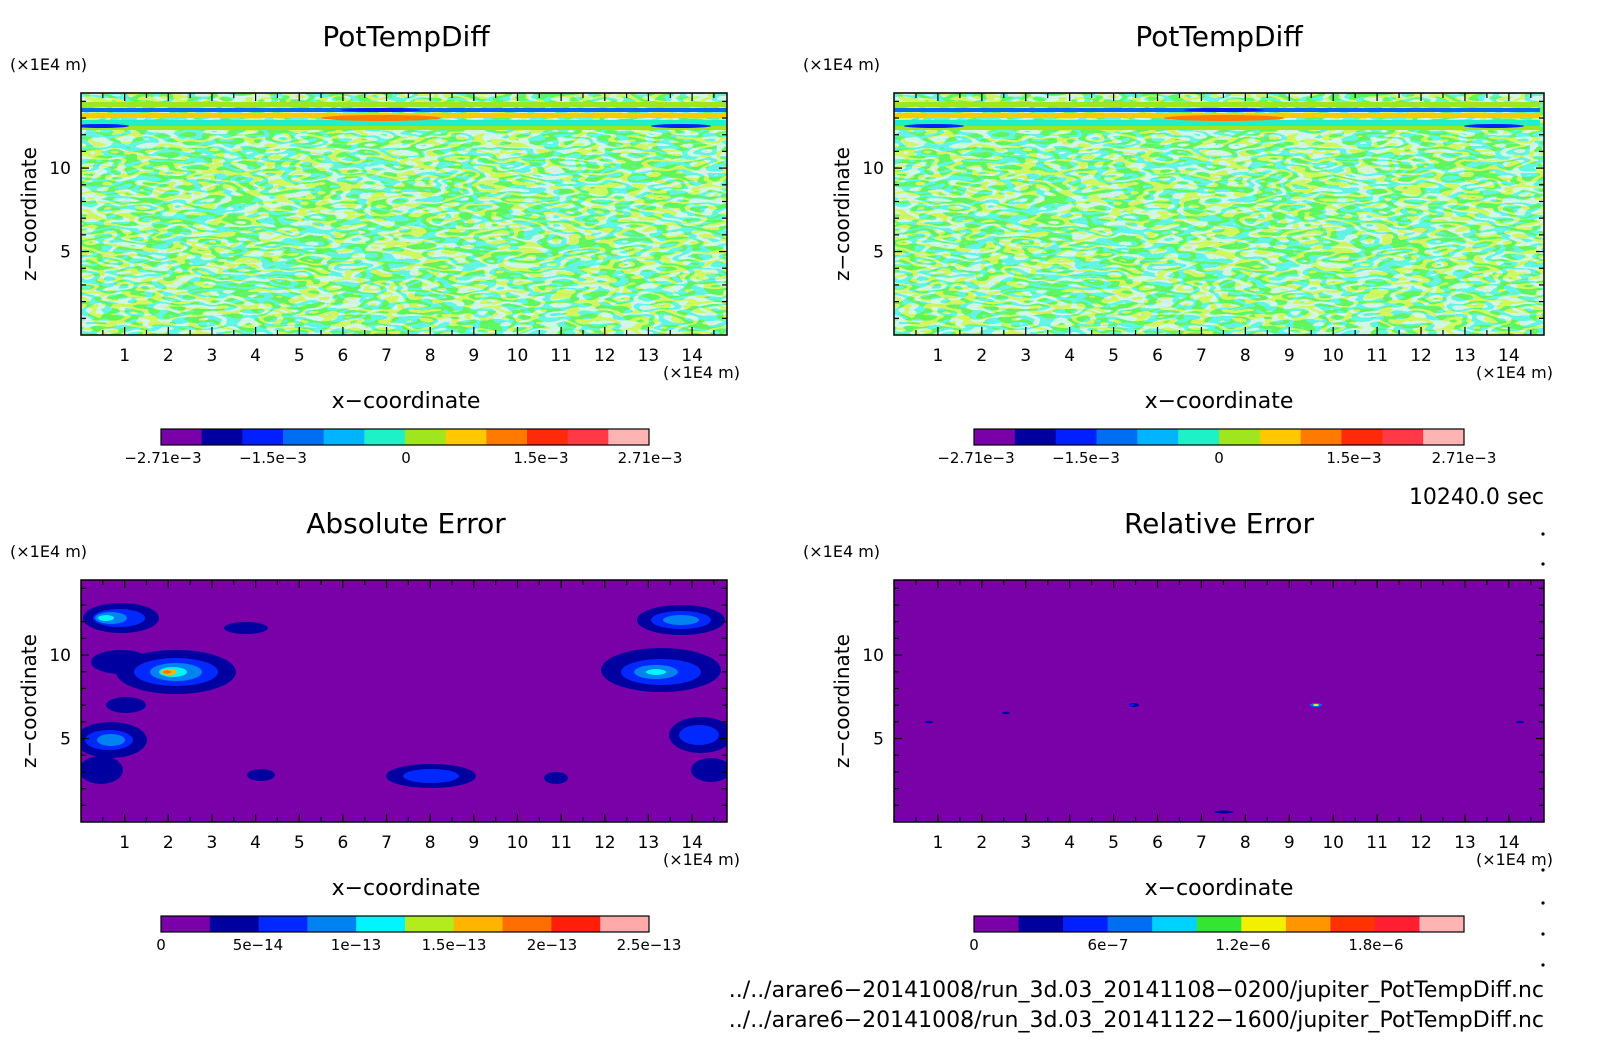 This screenshot has width=1604, height=1054. Describe the element at coordinates (418, 945) in the screenshot. I see `colorbar-tick-labels: 0 5e−14 1e−13 1.5e−13 2e−13 2.5e−13` at that location.